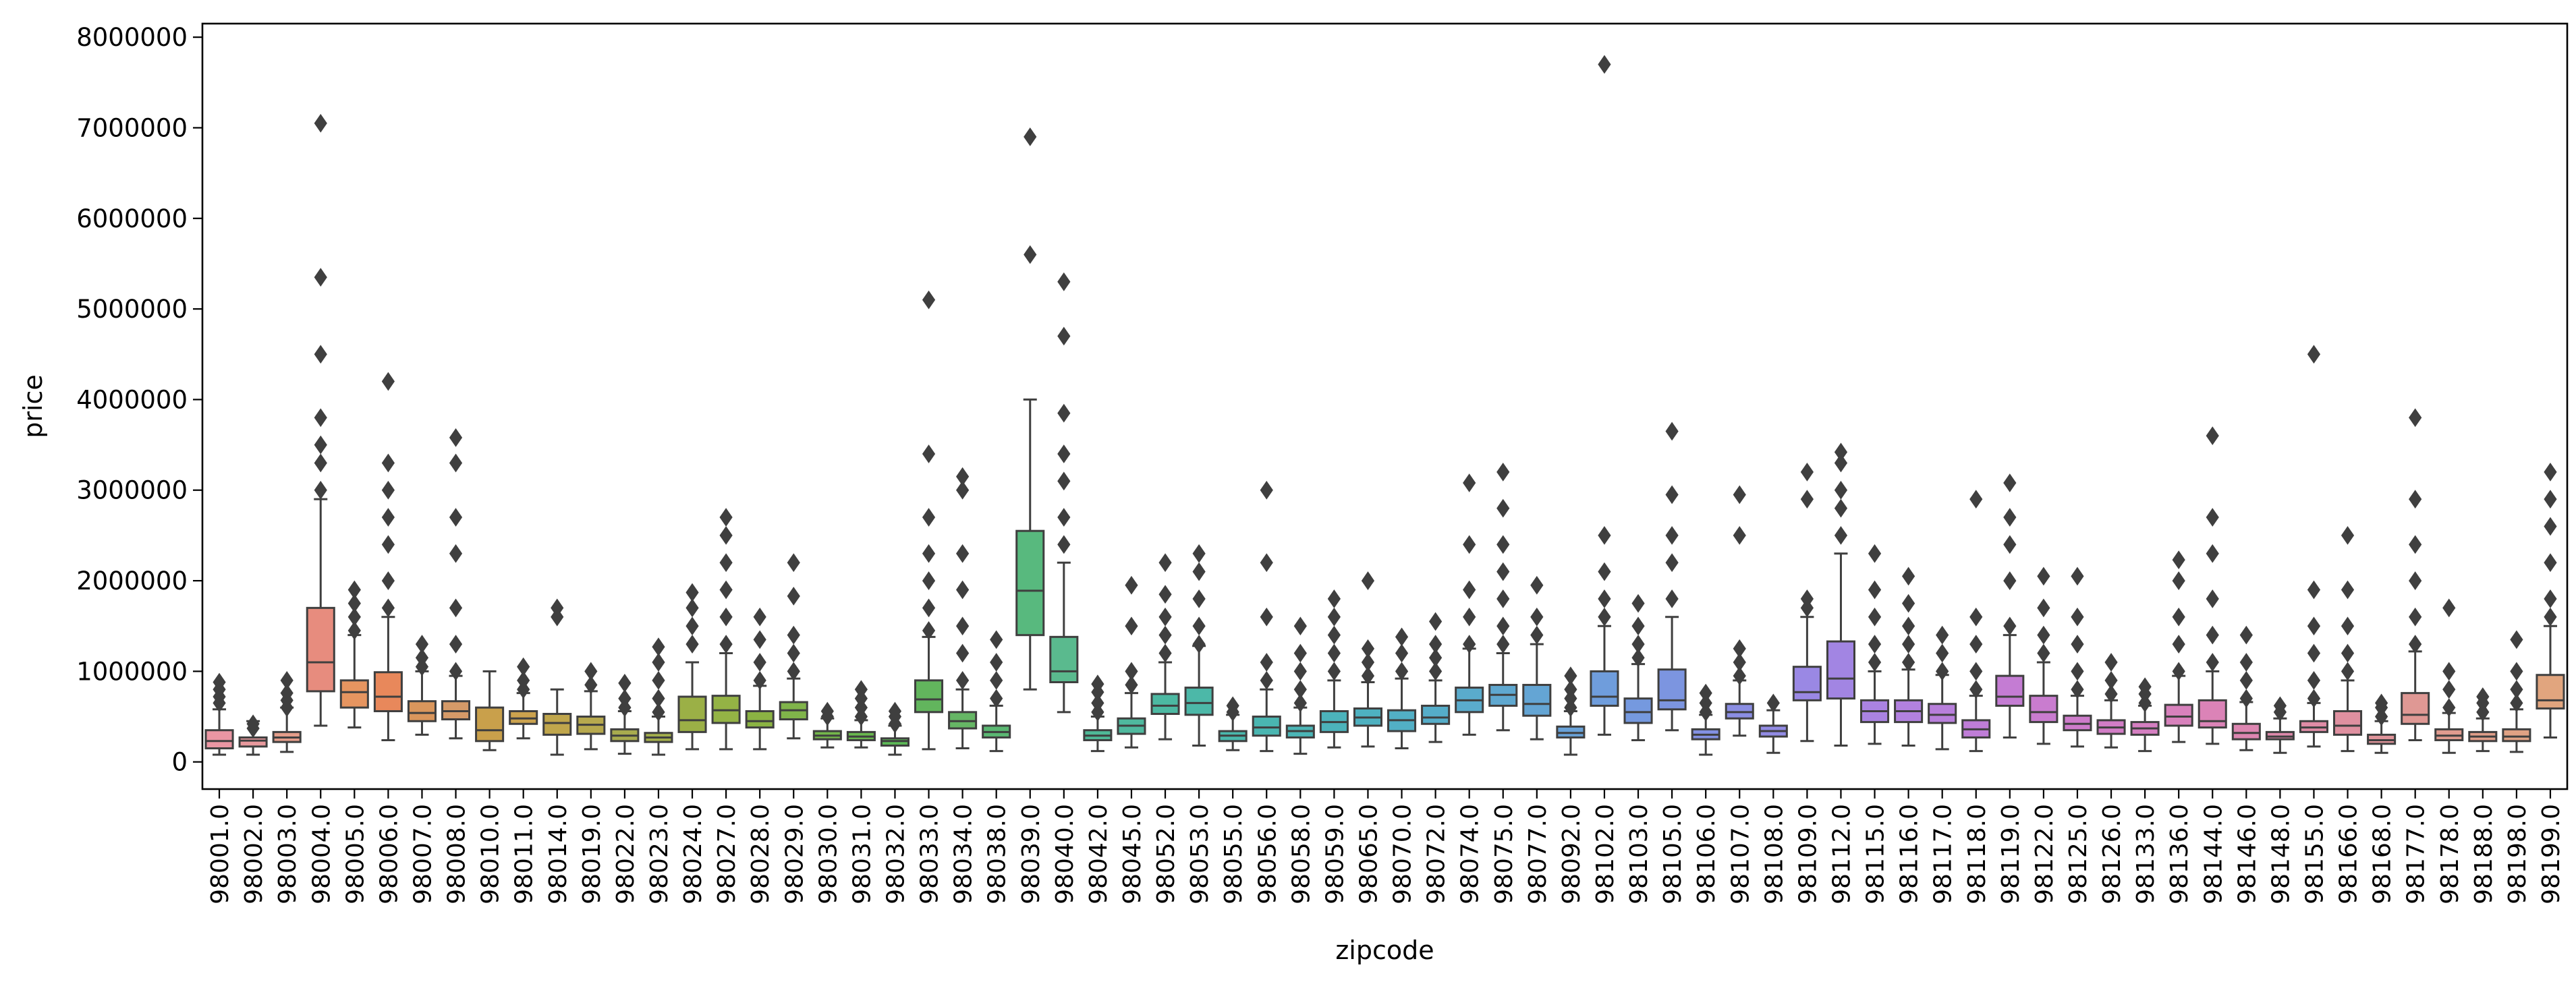 The width and height of the screenshot is (2576, 984). Describe the element at coordinates (2517, 854) in the screenshot. I see `x-tick-label: 98198.0` at that location.